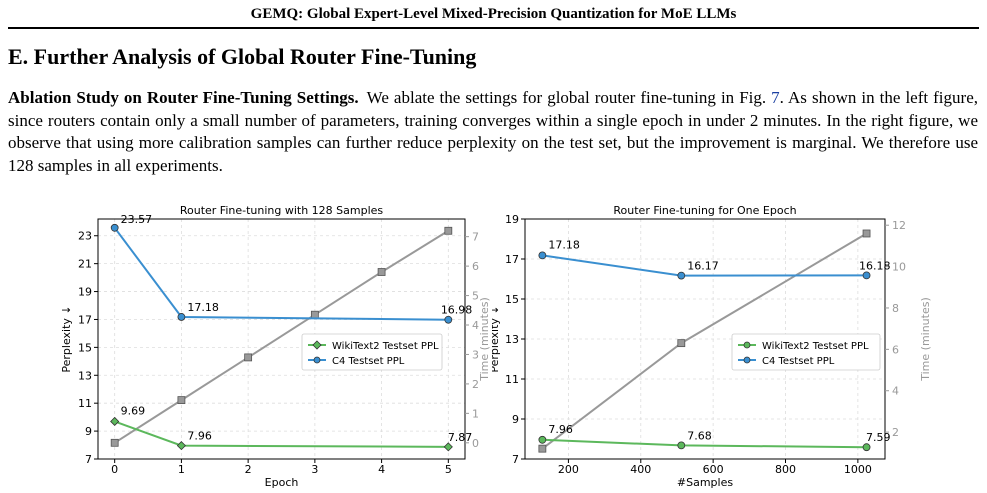 Image resolution: width=987 pixels, height=493 pixels. Describe the element at coordinates (248, 469) in the screenshot. I see `x-tick-label: 2` at that location.